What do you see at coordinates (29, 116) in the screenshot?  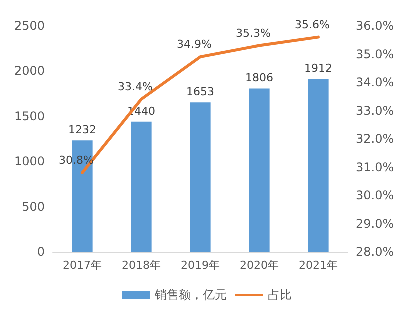 I see `y-tick-label: 1500` at bounding box center [29, 116].